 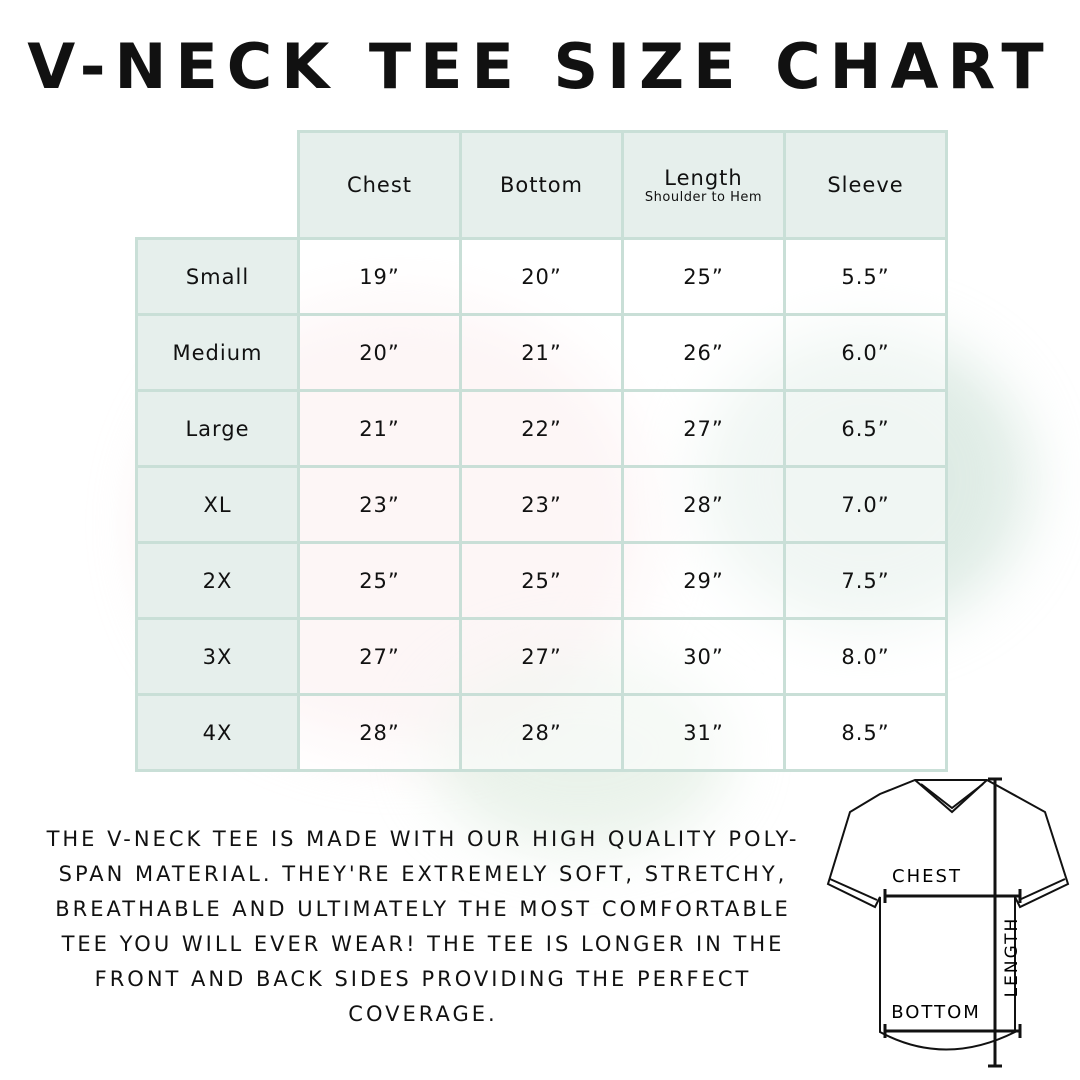 I want to click on table-cell: 19”, so click(x=379, y=276).